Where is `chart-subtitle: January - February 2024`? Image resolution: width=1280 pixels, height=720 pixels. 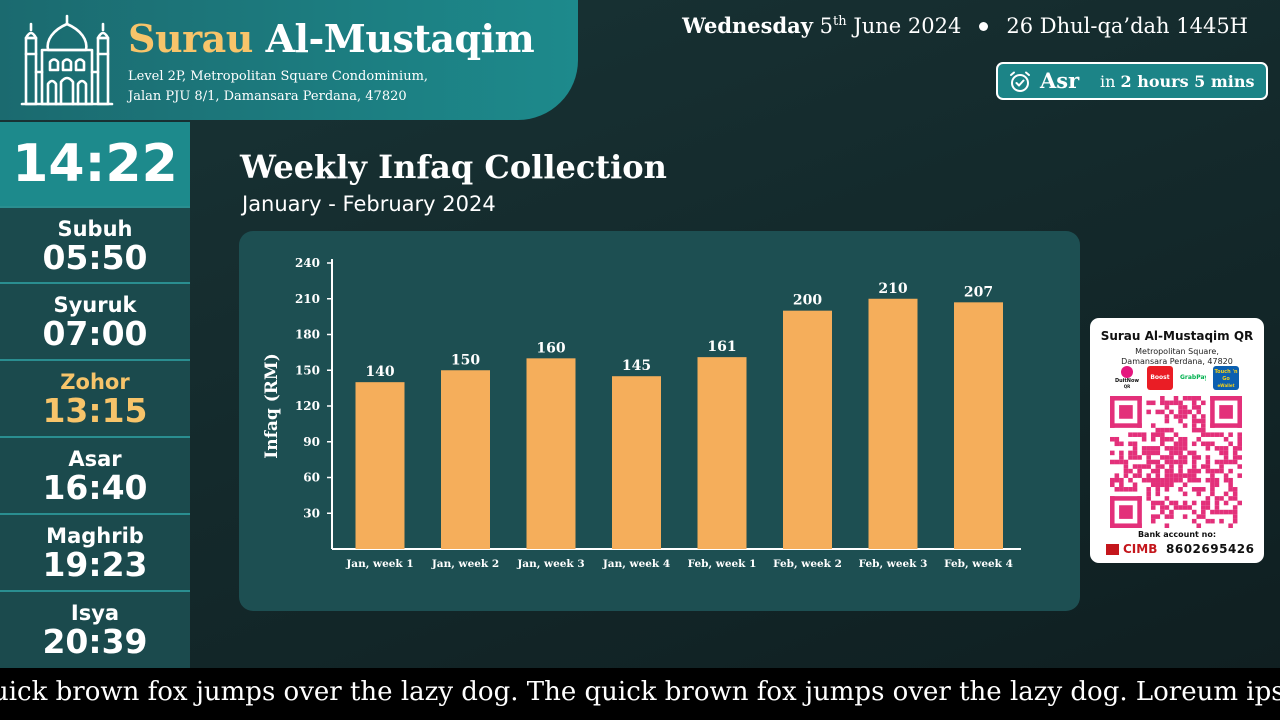
chart-subtitle: January - February 2024 is located at coordinates (369, 204).